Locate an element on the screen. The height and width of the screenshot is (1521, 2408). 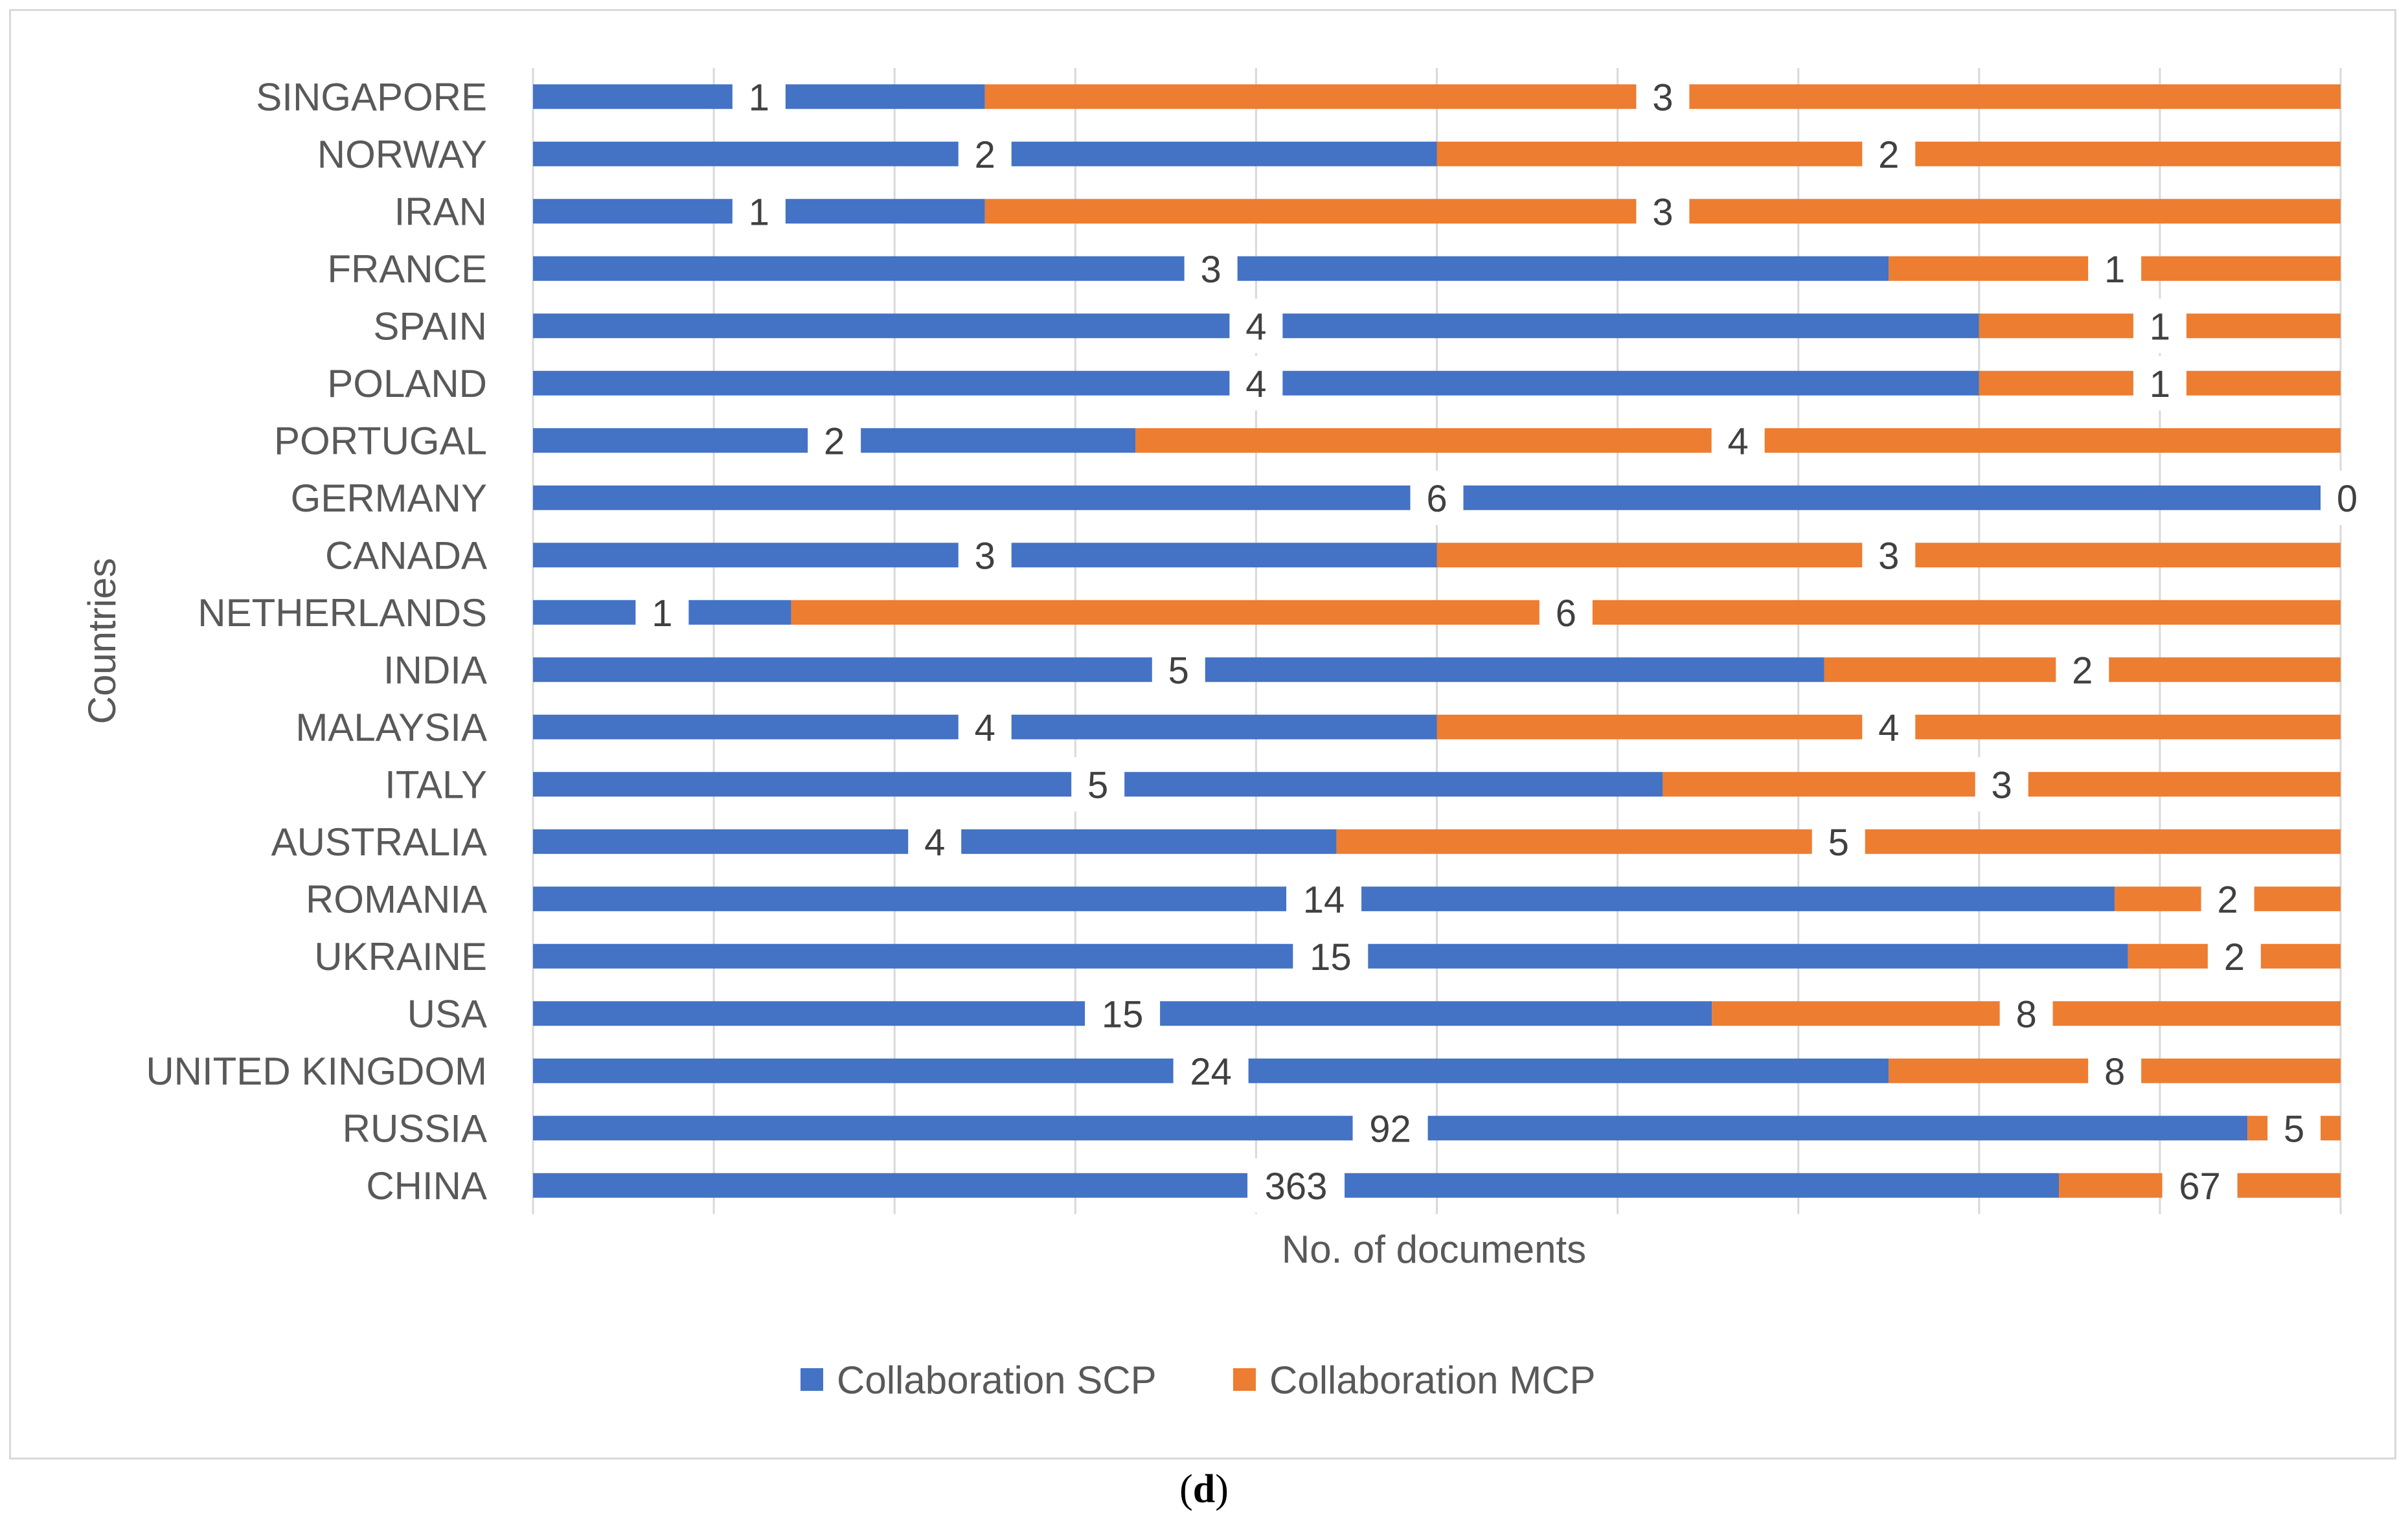
figure-caption: (d) is located at coordinates (1204, 1490).